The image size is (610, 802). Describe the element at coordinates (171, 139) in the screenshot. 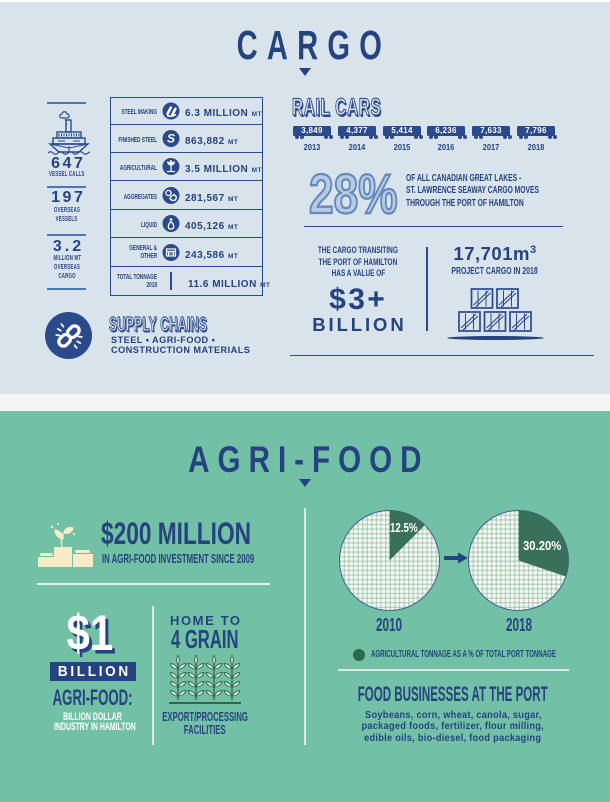

I see `svg-text: S` at that location.